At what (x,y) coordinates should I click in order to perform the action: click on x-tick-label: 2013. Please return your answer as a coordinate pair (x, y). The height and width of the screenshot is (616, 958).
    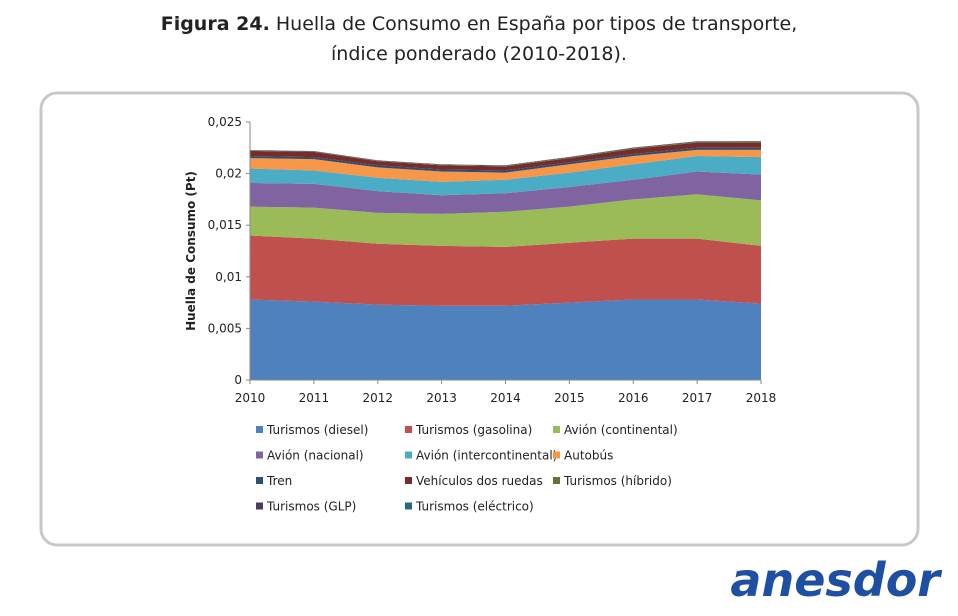
    Looking at the image, I should click on (441, 398).